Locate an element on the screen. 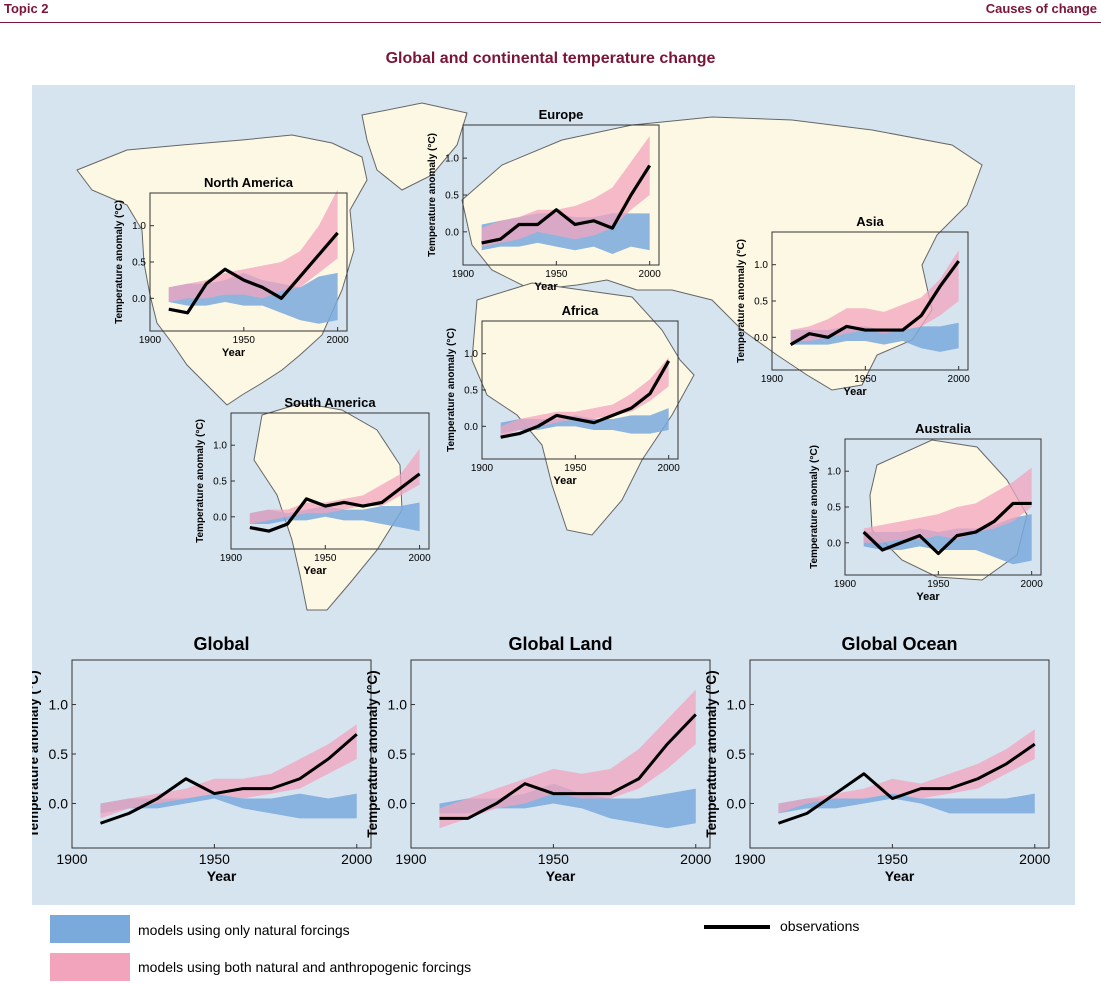  xtick-label-south-america-2000: 2000 is located at coordinates (419, 558).